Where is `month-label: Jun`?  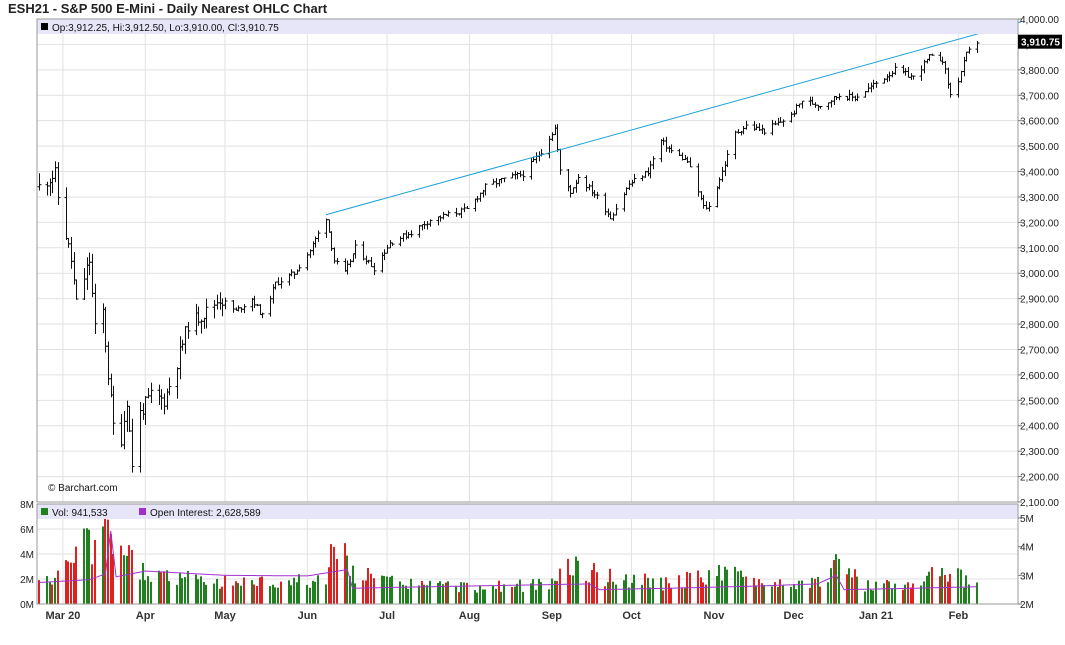 month-label: Jun is located at coordinates (308, 616).